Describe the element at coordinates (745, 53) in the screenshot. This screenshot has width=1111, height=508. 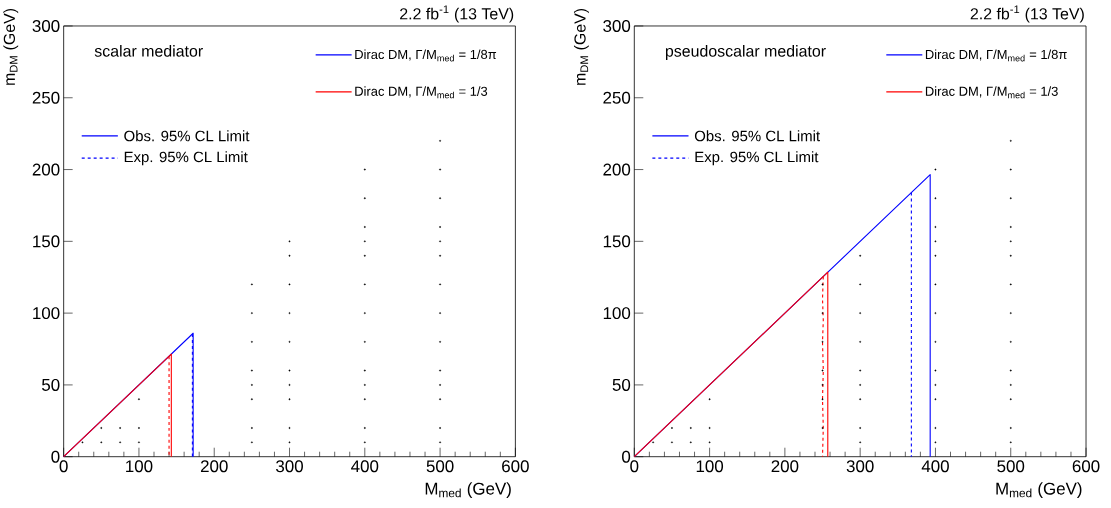
I see `text: pseudoscalar mediator` at that location.